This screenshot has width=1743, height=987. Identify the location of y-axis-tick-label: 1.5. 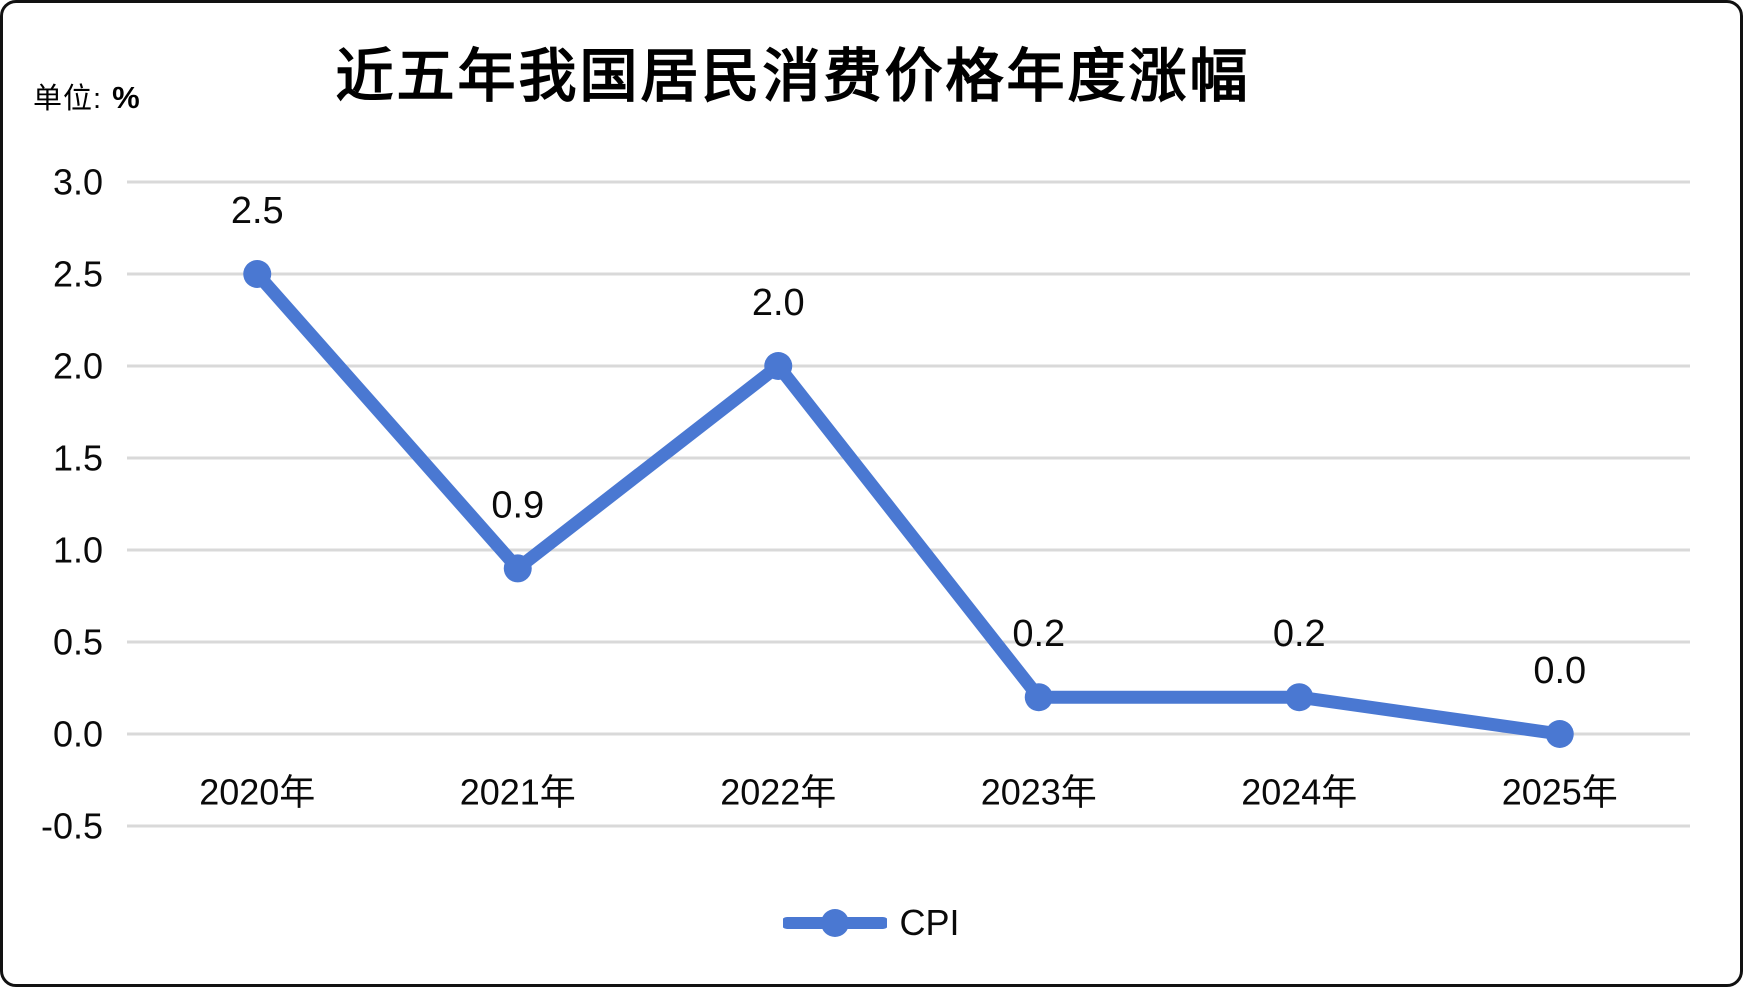
(78, 458).